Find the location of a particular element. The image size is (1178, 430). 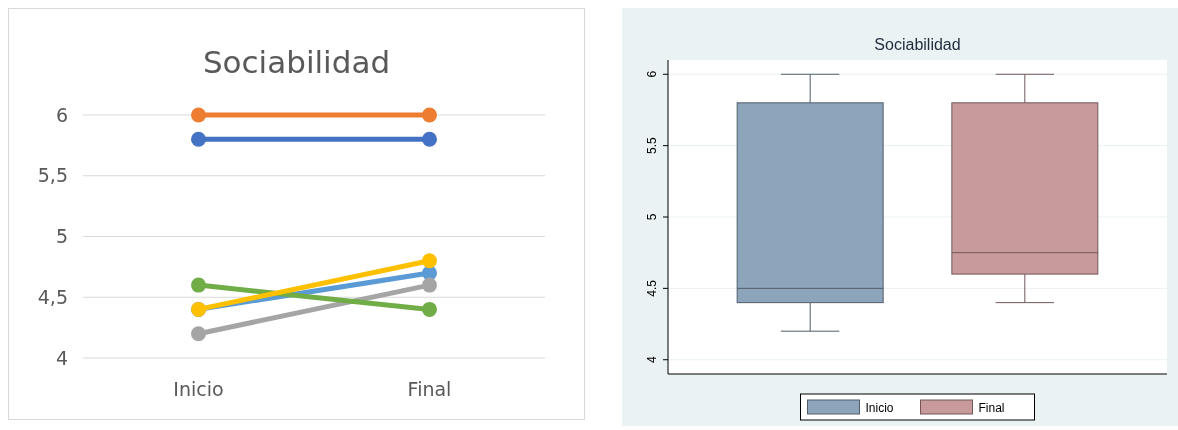

y-tick-label: 4,5 is located at coordinates (52, 296).